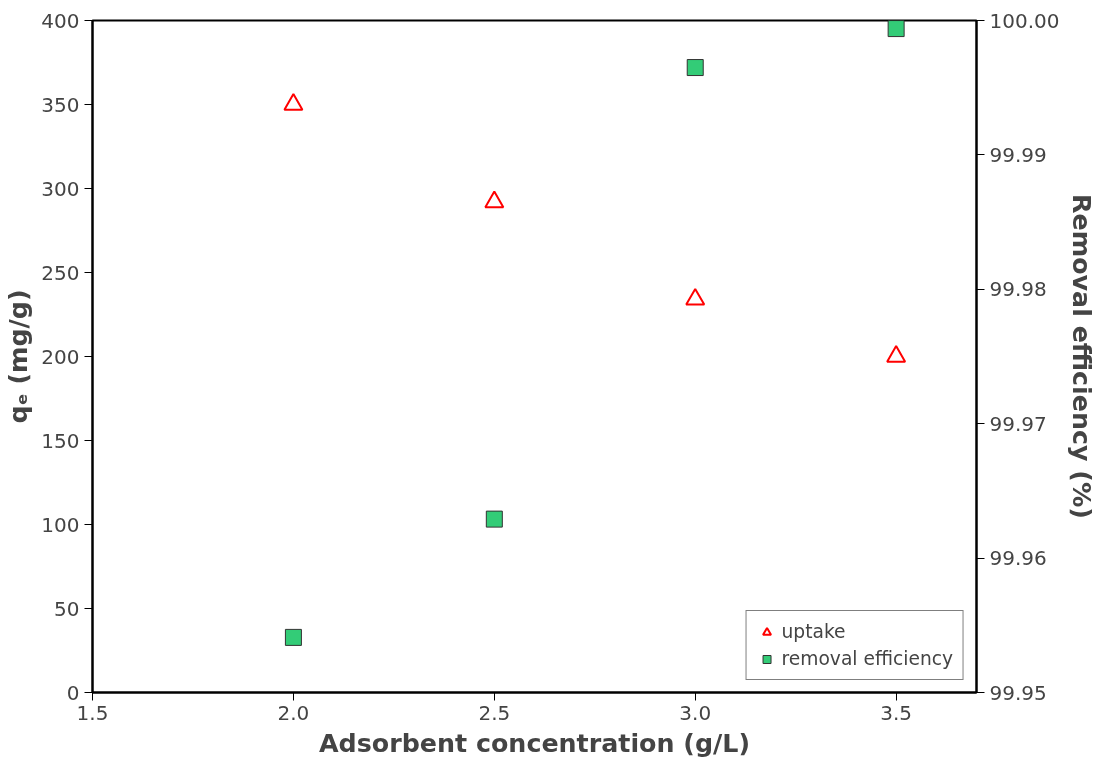 Image resolution: width=1117 pixels, height=774 pixels. Describe the element at coordinates (494, 712) in the screenshot. I see `x-tick-label: 2.5` at that location.